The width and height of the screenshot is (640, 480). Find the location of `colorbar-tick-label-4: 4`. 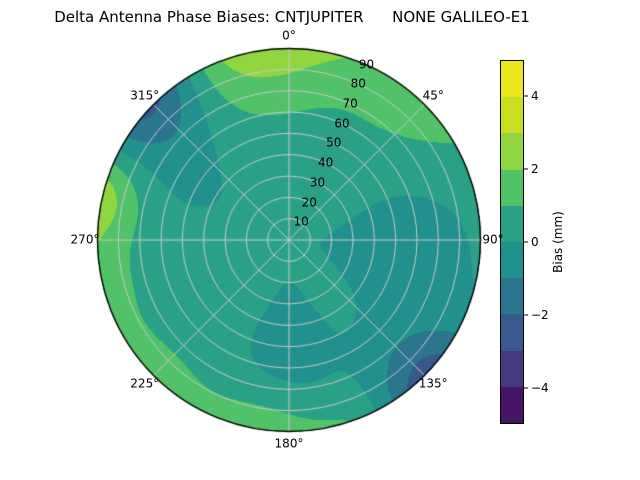

colorbar-tick-label-4: 4 is located at coordinates (535, 96).